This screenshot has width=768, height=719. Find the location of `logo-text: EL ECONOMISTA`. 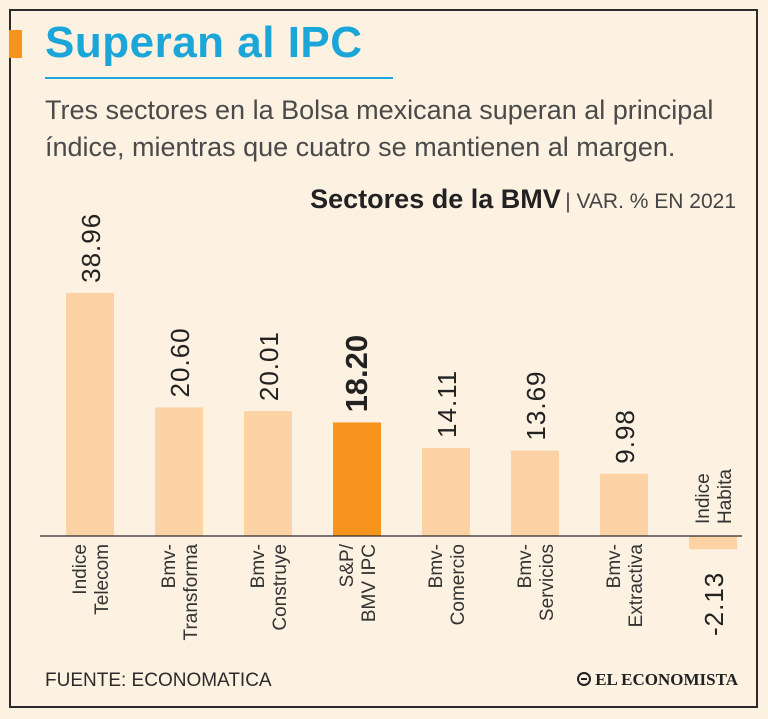

logo-text: EL ECONOMISTA is located at coordinates (666, 679).